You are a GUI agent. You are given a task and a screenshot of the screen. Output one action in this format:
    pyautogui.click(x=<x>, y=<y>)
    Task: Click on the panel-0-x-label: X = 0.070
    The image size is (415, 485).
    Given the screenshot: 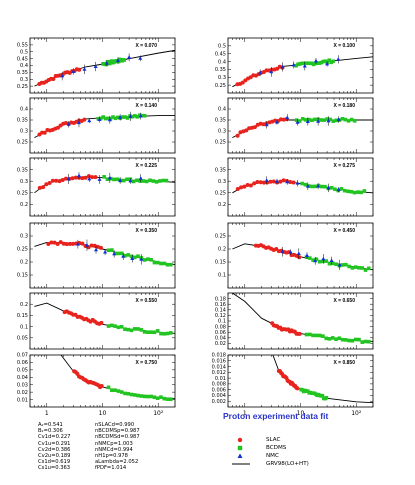 What is the action you would take?
    pyautogui.click(x=146, y=46)
    